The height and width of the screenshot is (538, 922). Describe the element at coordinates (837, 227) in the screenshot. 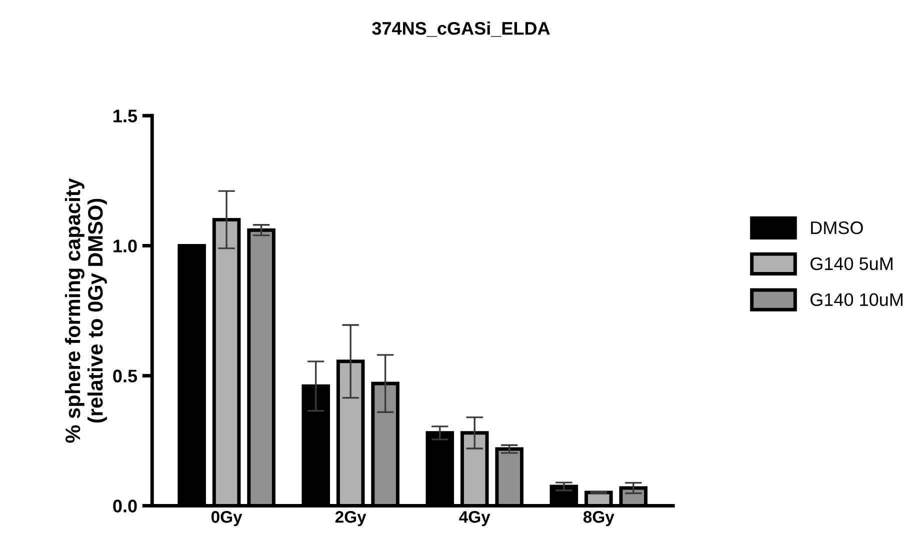

I see `legend-label: DMSO` at that location.